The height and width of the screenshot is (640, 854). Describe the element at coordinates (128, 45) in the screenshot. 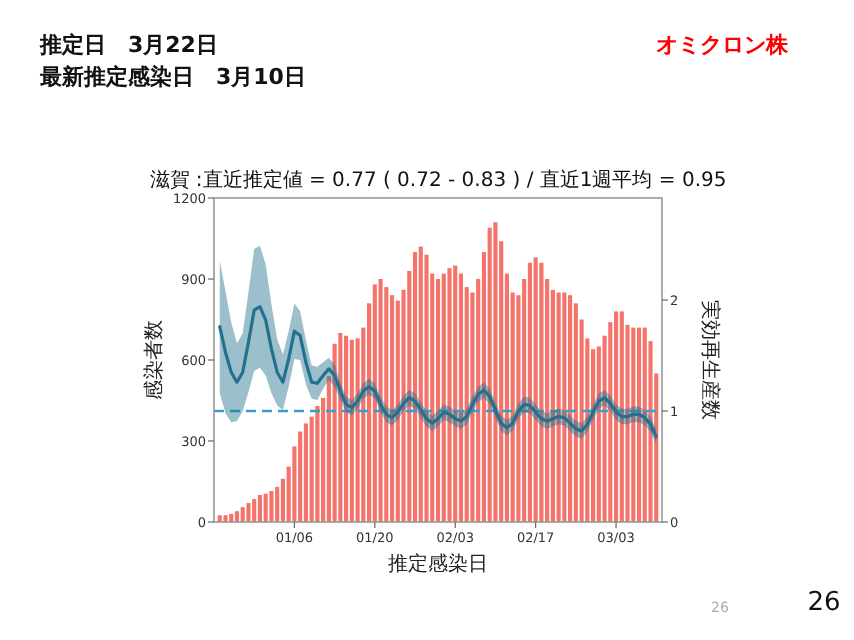

I see `text: 推定日 3月22日` at that location.